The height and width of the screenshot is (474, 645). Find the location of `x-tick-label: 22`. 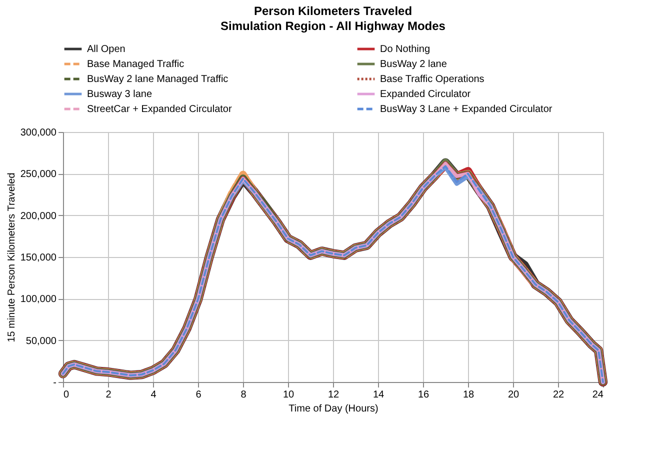

x-tick-label: 22 is located at coordinates (558, 395).